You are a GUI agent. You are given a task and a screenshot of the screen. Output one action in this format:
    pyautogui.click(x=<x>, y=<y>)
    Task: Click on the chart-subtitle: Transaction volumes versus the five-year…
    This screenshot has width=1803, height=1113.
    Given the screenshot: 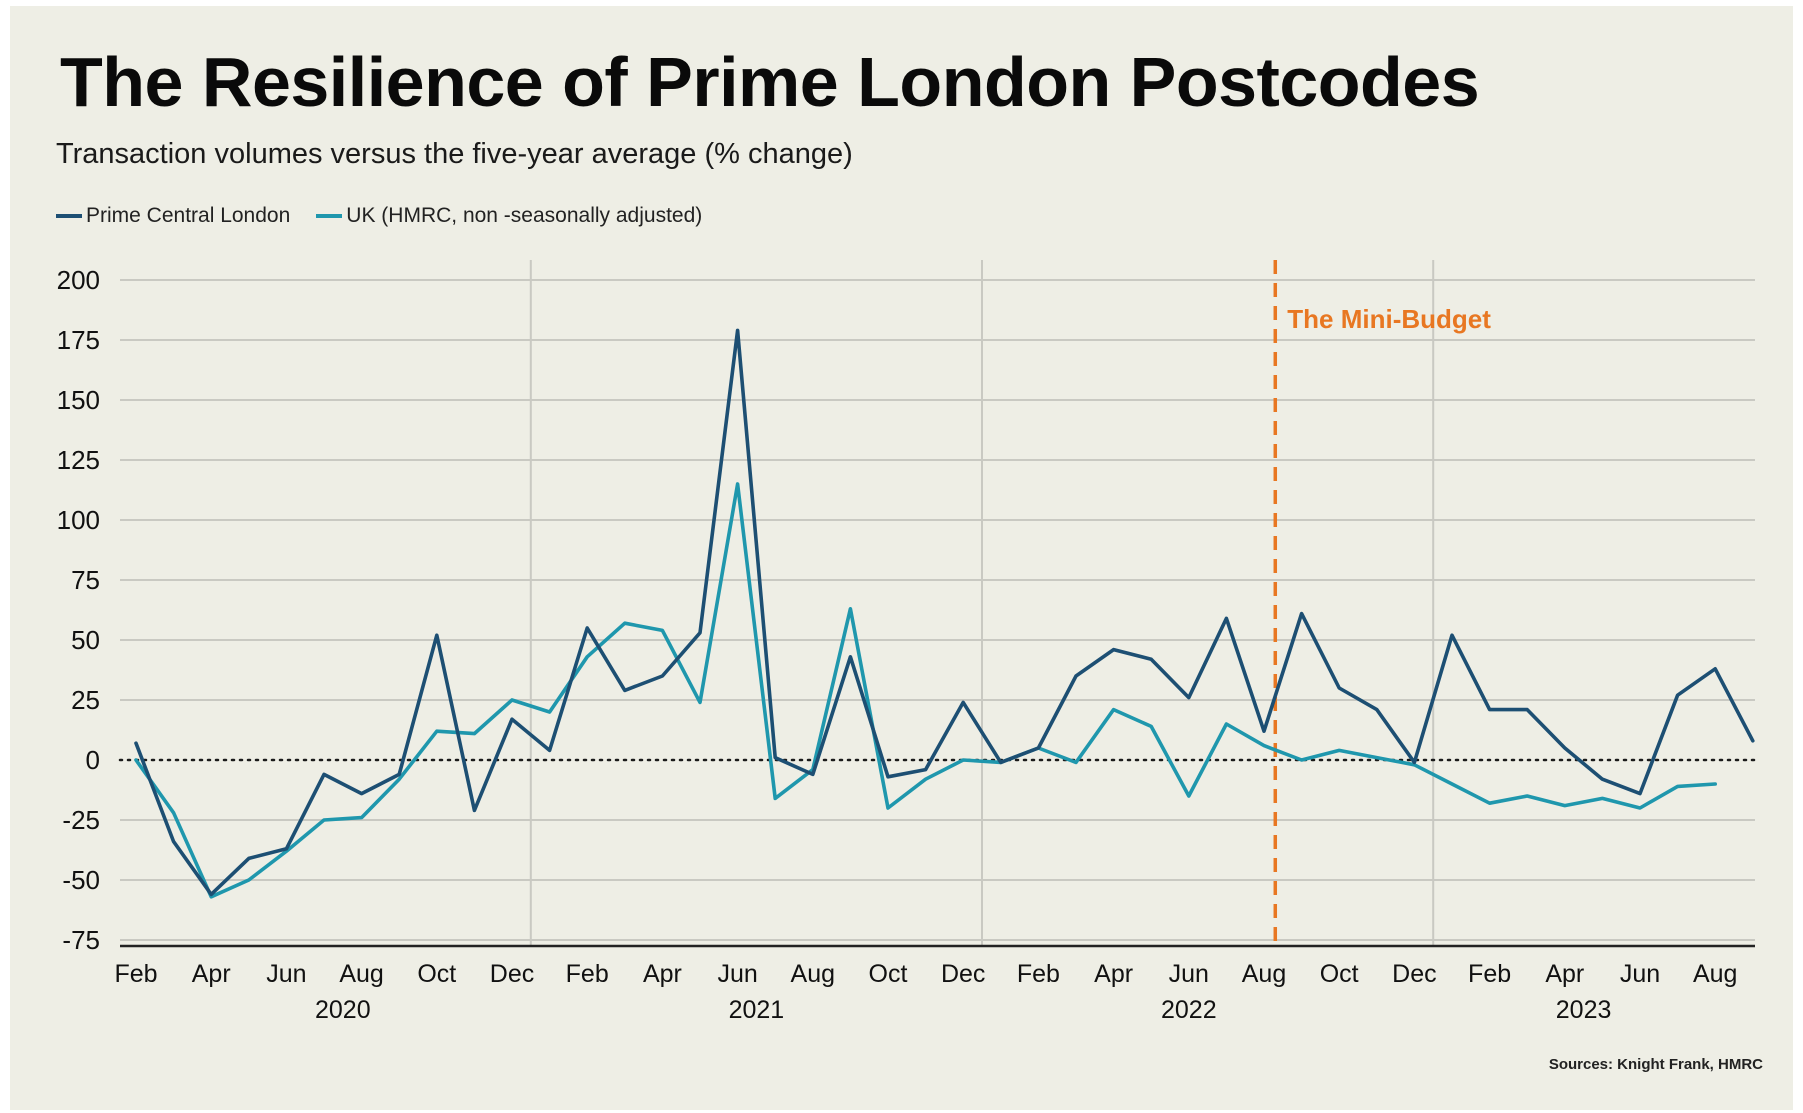 What is the action you would take?
    pyautogui.click(x=454, y=154)
    